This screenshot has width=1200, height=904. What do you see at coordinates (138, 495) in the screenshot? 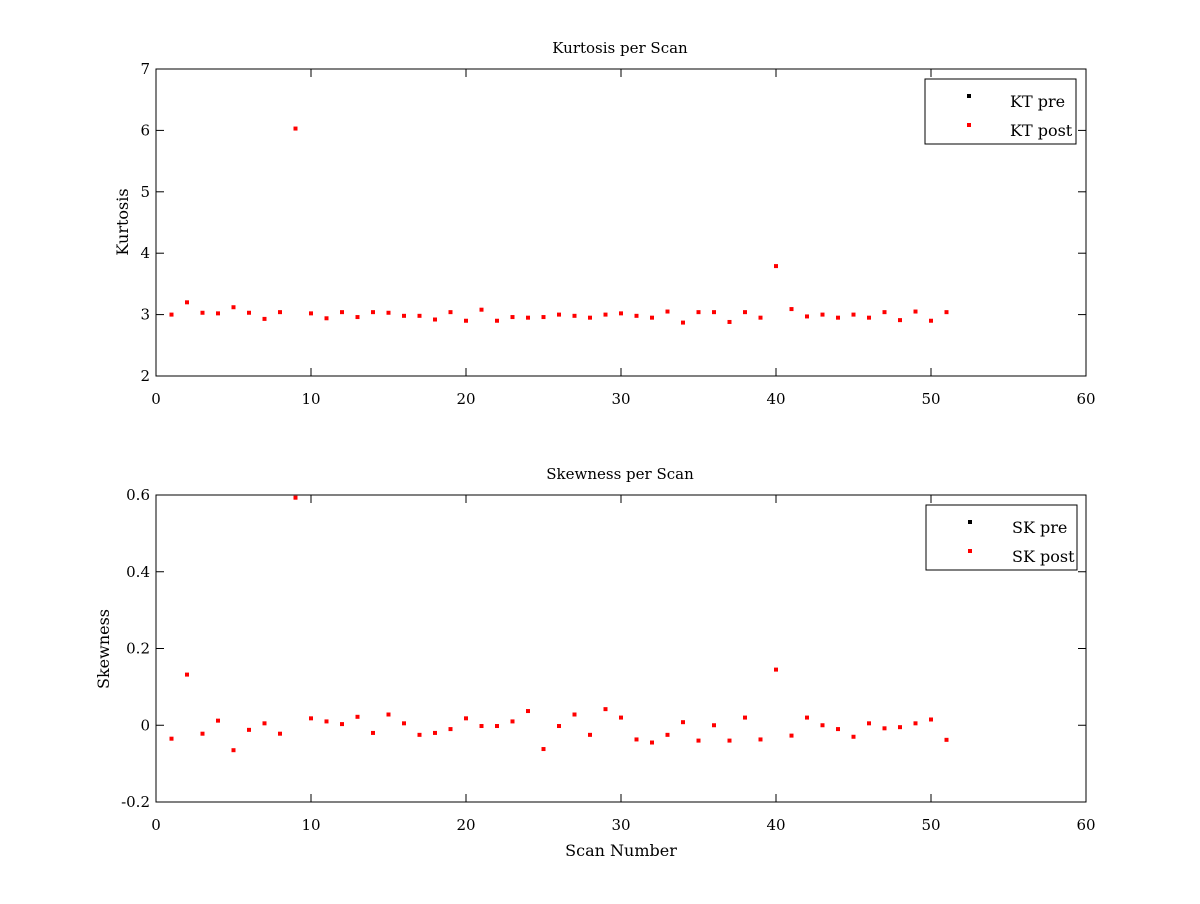
I see `skewness-y-tick-label: 0.6` at bounding box center [138, 495].